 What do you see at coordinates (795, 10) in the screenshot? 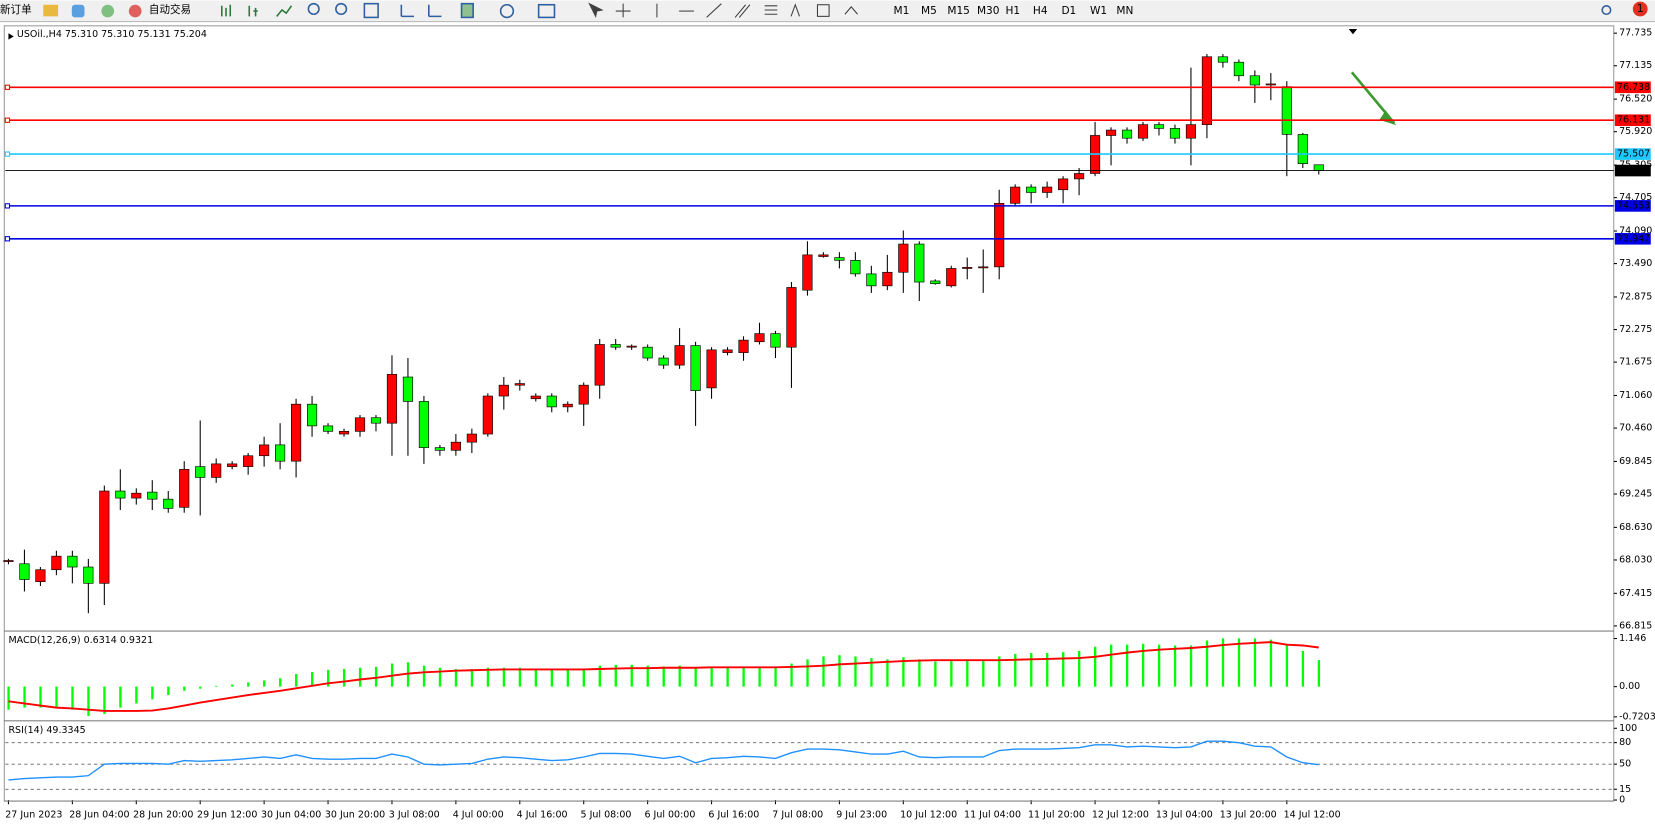
I see `icon-text` at bounding box center [795, 10].